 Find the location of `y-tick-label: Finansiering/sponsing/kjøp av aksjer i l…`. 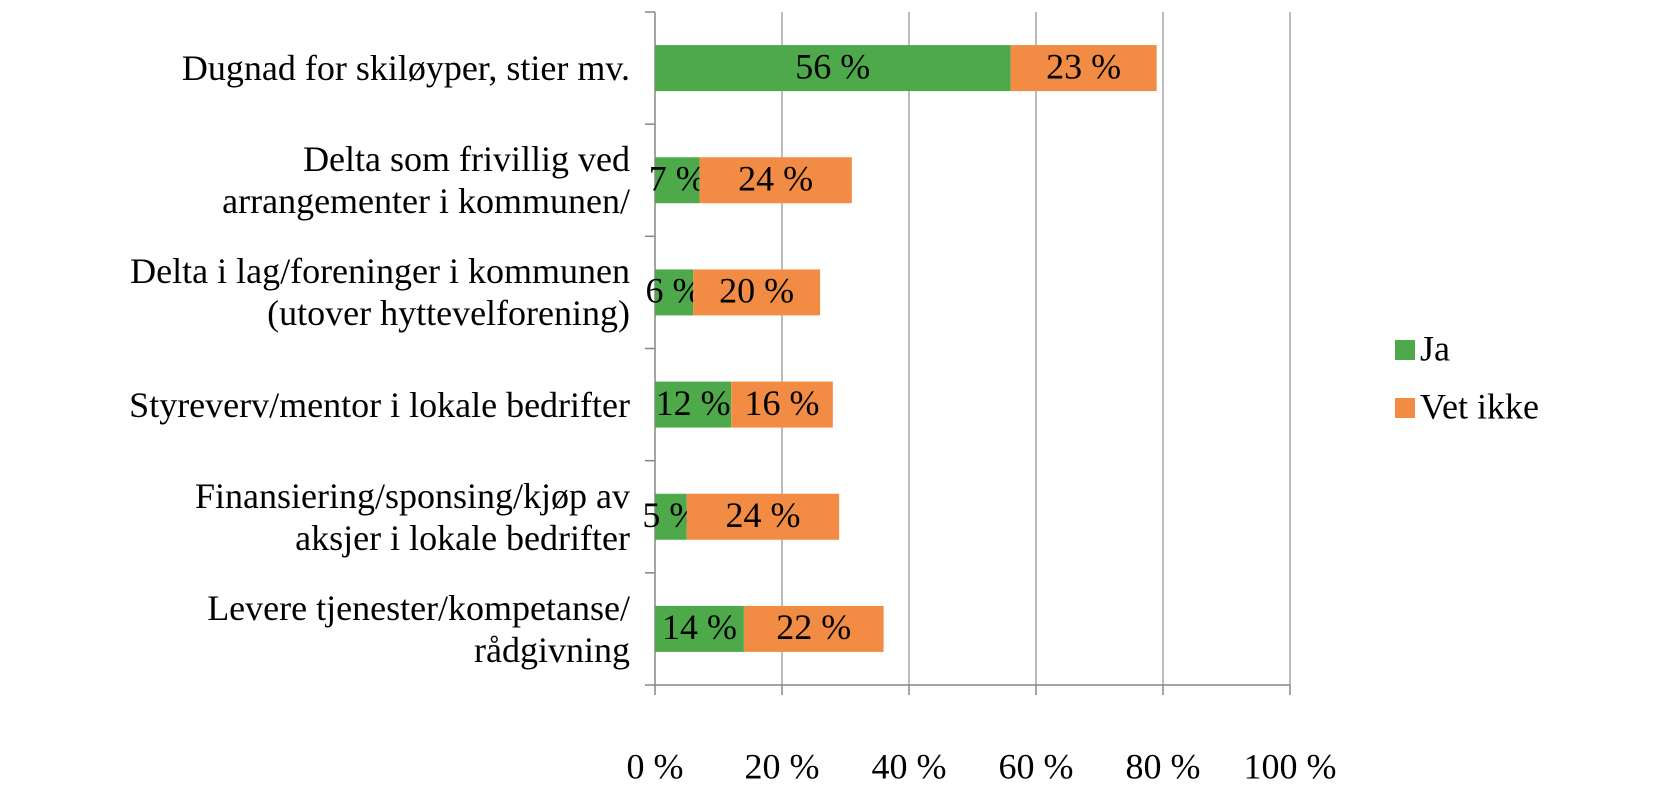

y-tick-label: Finansiering/sponsing/kjøp av aksjer i l… is located at coordinates (412, 516).